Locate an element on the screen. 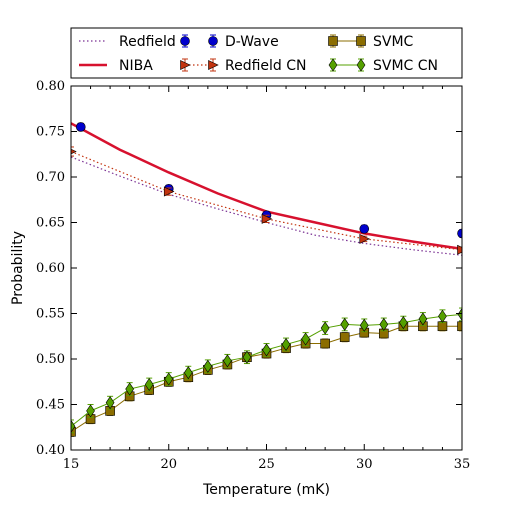 The height and width of the screenshot is (512, 512). y-tick-label: 0.65 is located at coordinates (50, 223).